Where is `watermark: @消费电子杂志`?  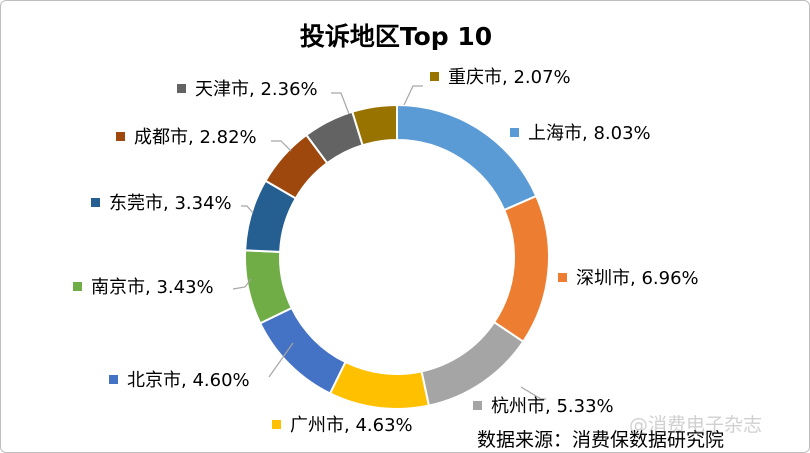
watermark: @消费电子杂志 is located at coordinates (696, 425).